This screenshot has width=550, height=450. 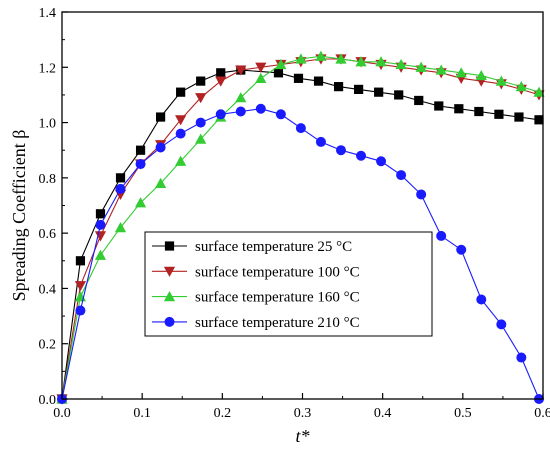 I want to click on y-tick-label: 0.4, so click(x=48, y=289).